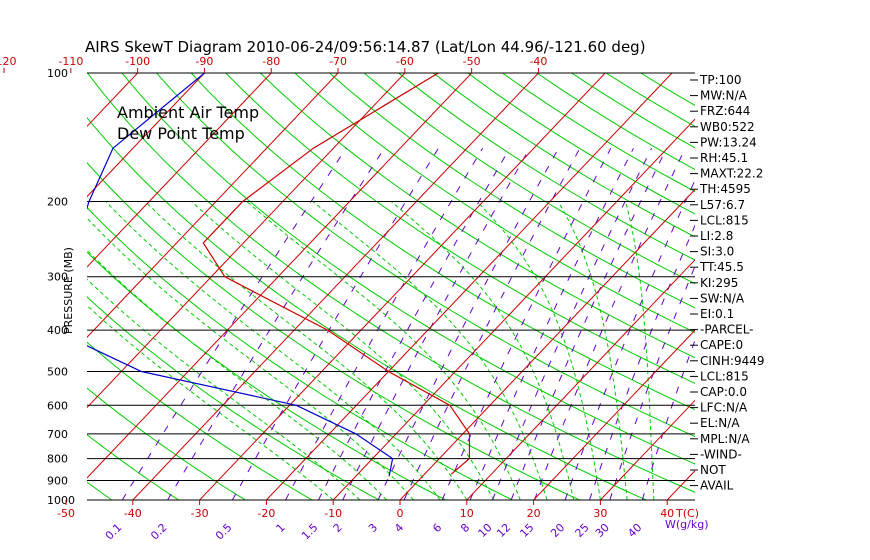 This screenshot has width=870, height=560. What do you see at coordinates (467, 513) in the screenshot?
I see `bottom-tick-label: 10` at bounding box center [467, 513].